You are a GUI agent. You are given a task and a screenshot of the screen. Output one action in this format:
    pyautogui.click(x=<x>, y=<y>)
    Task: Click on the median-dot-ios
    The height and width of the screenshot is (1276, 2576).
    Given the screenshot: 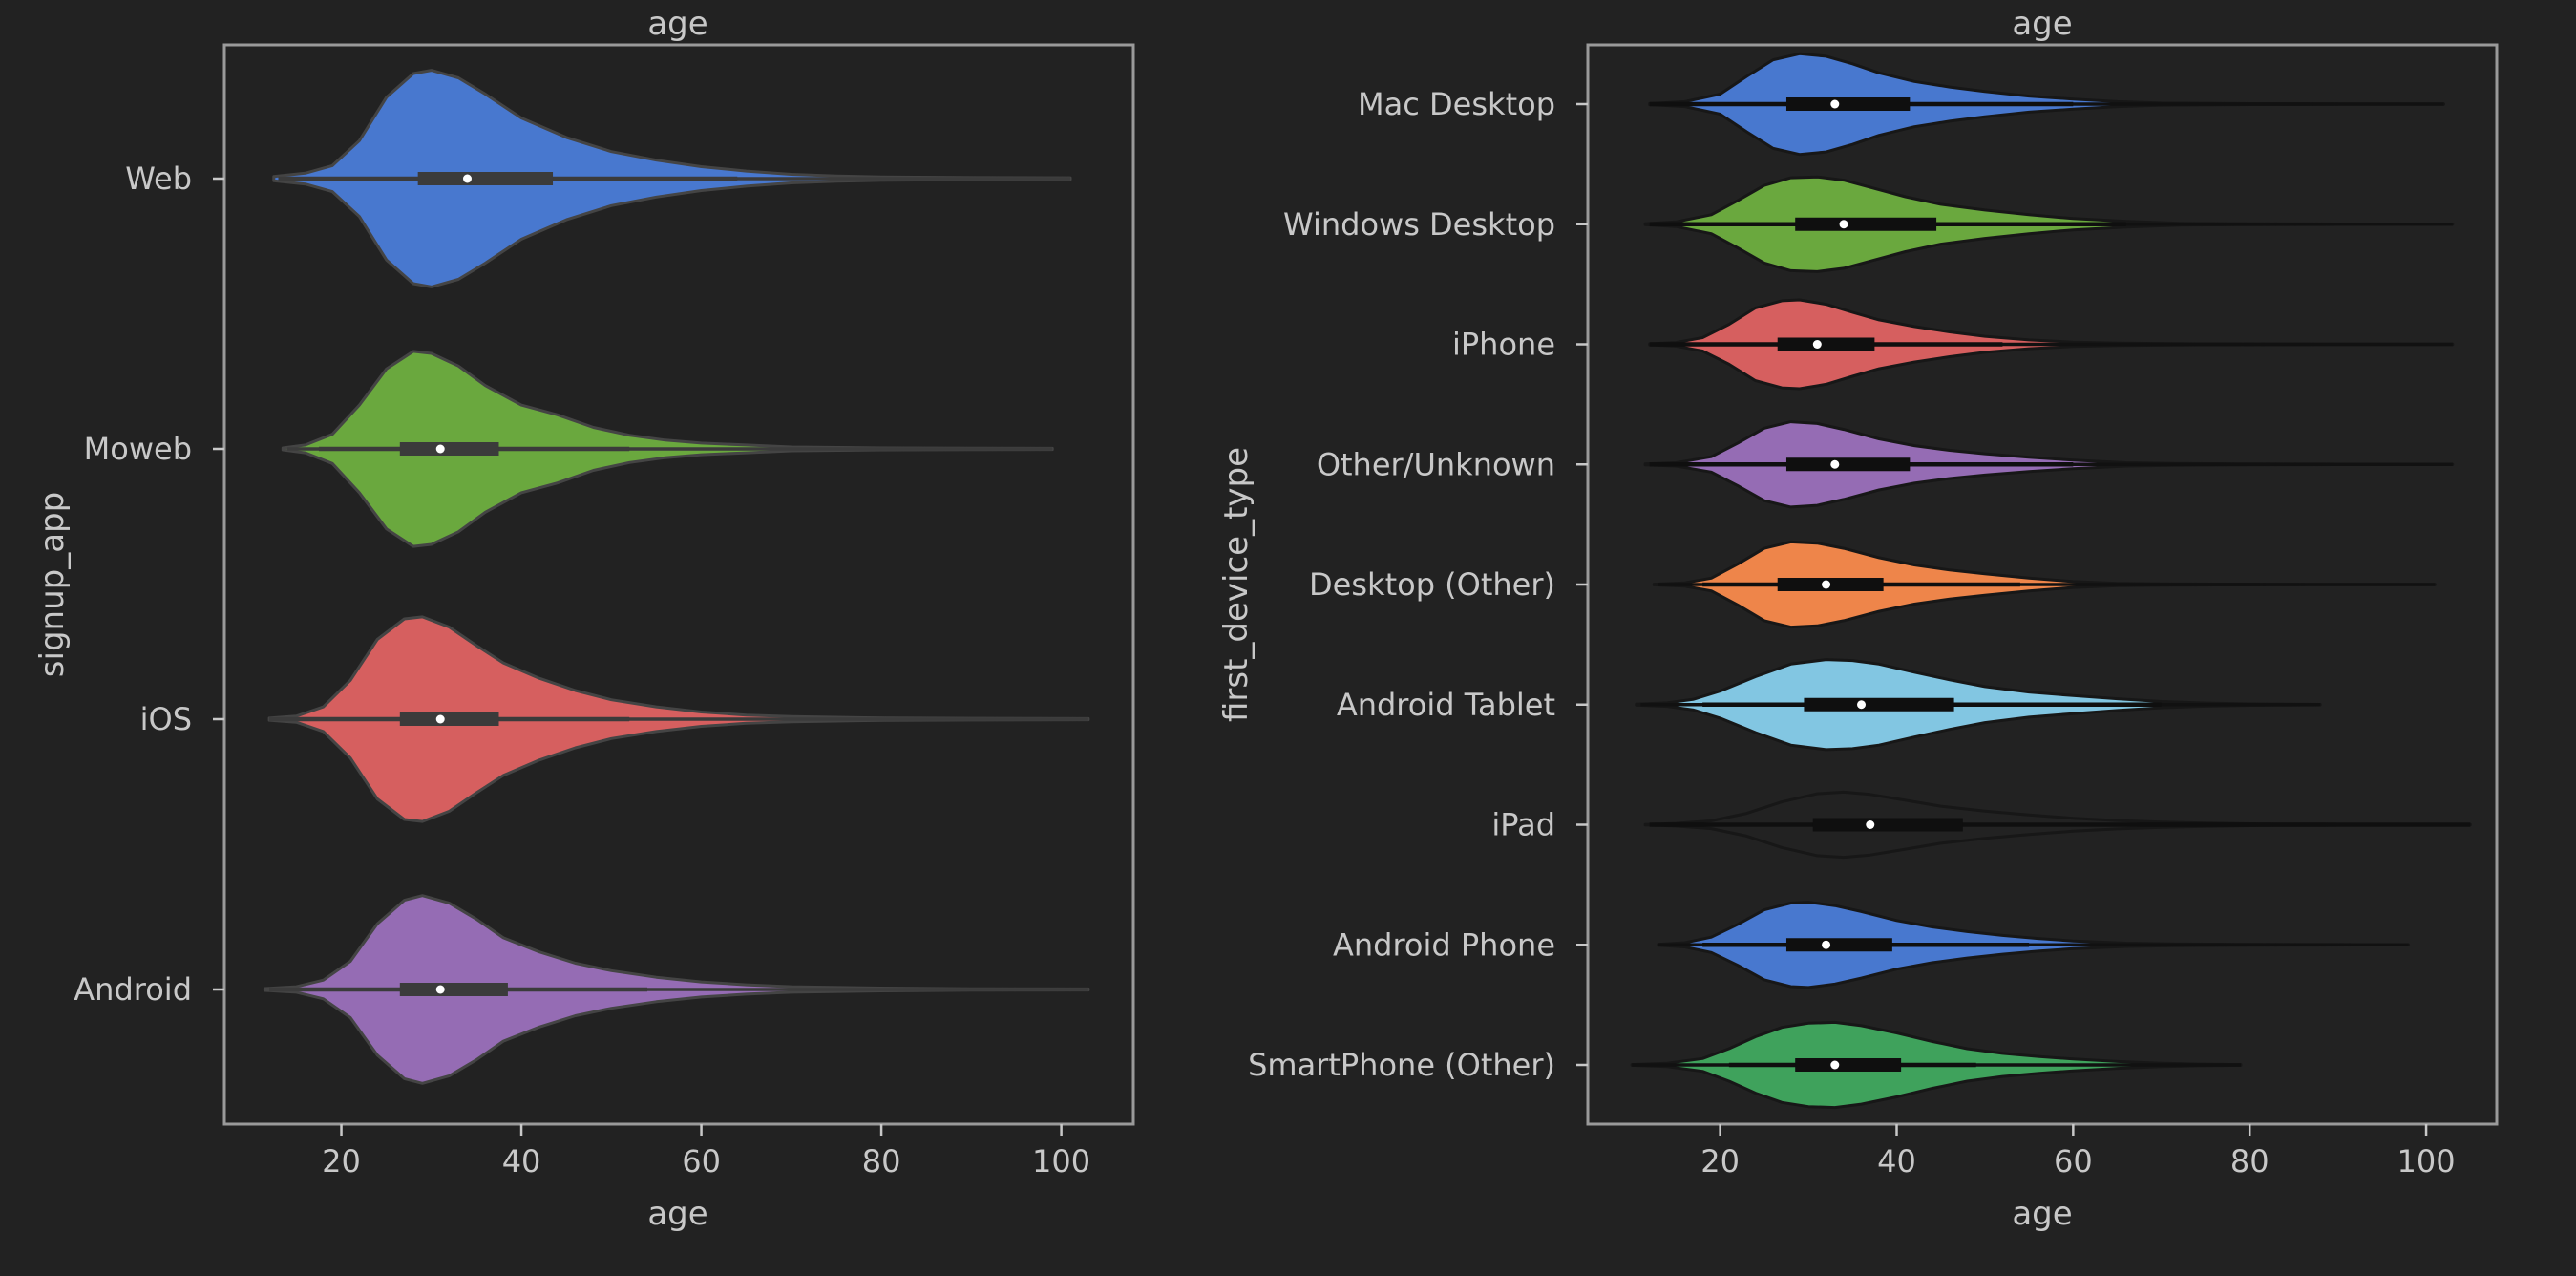 What is the action you would take?
    pyautogui.click(x=440, y=719)
    